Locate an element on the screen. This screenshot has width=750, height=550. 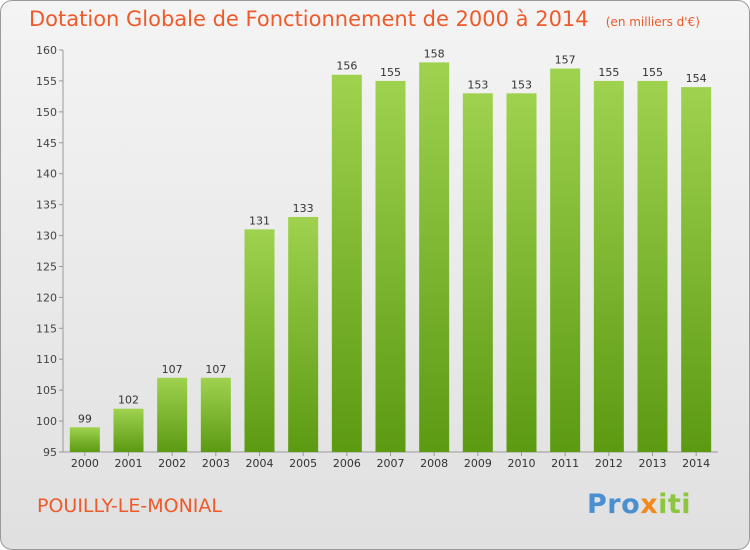
logo-letter: r is located at coordinates (614, 504).